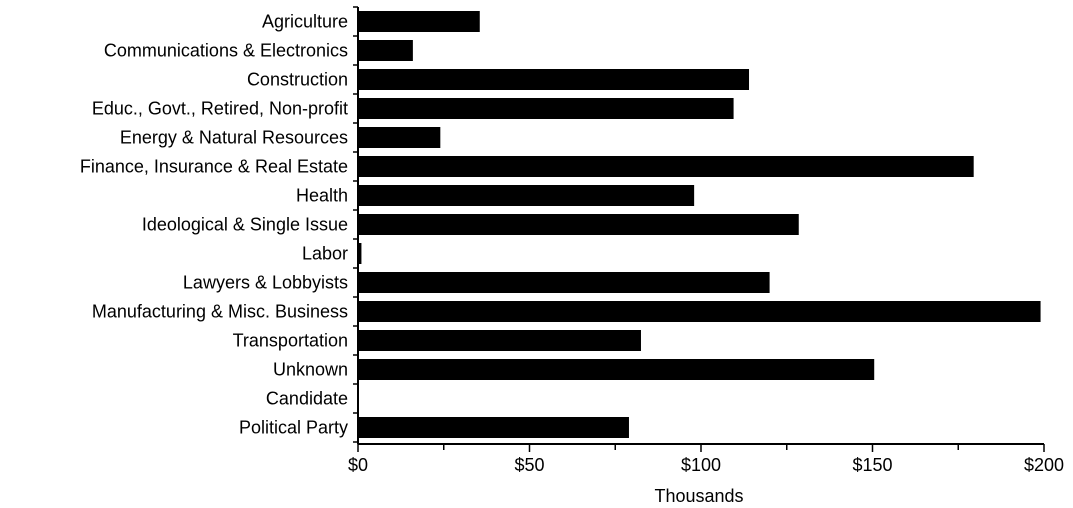 The height and width of the screenshot is (508, 1073). Describe the element at coordinates (293, 428) in the screenshot. I see `category-label: Political Party` at that location.